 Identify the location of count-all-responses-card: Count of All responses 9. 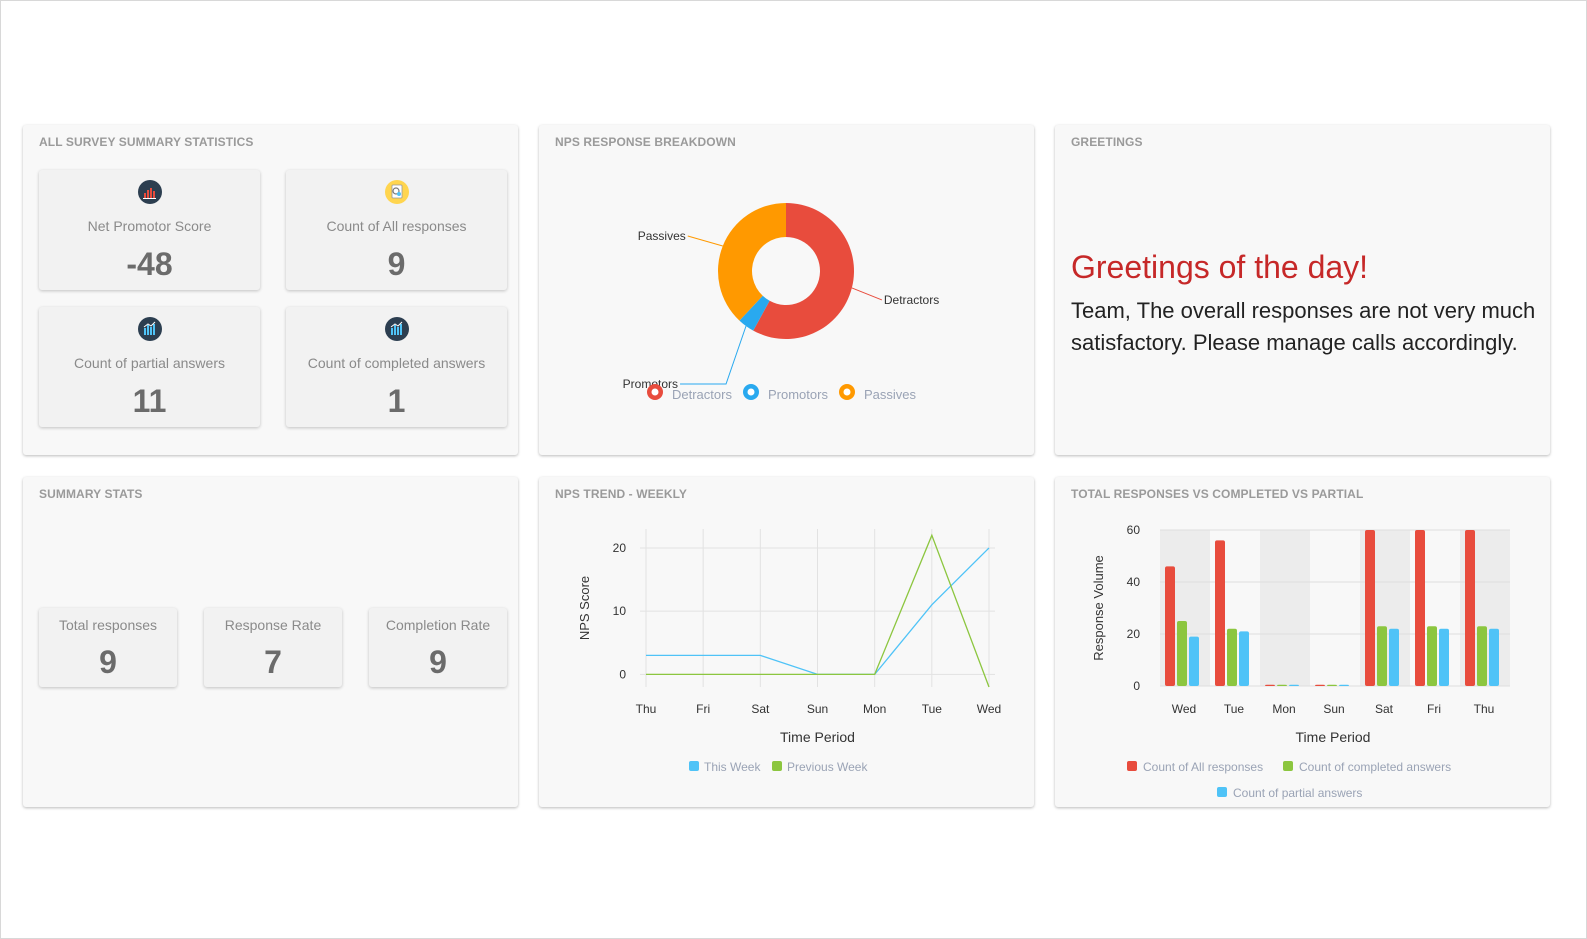
(396, 230).